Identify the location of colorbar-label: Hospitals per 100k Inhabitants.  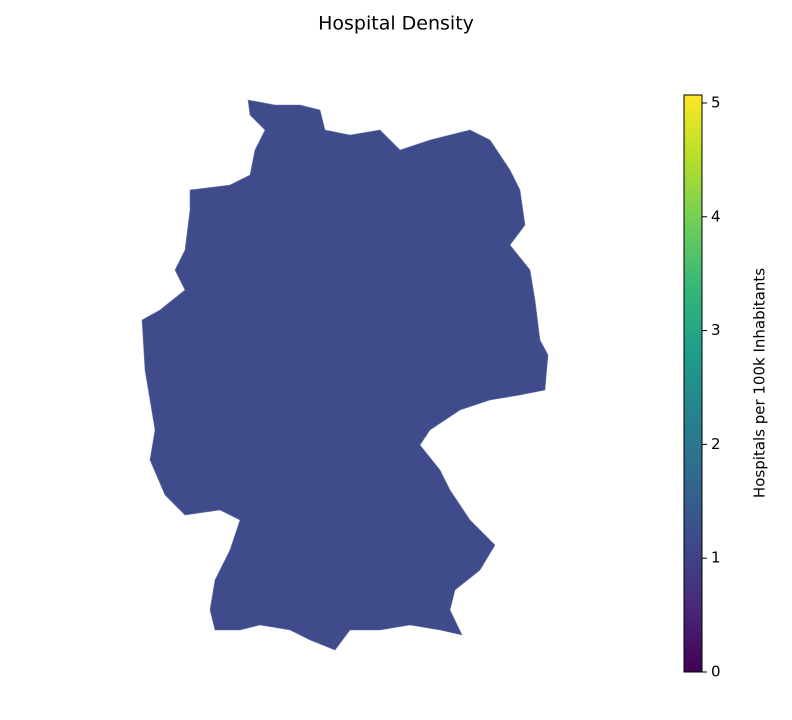
(760, 383).